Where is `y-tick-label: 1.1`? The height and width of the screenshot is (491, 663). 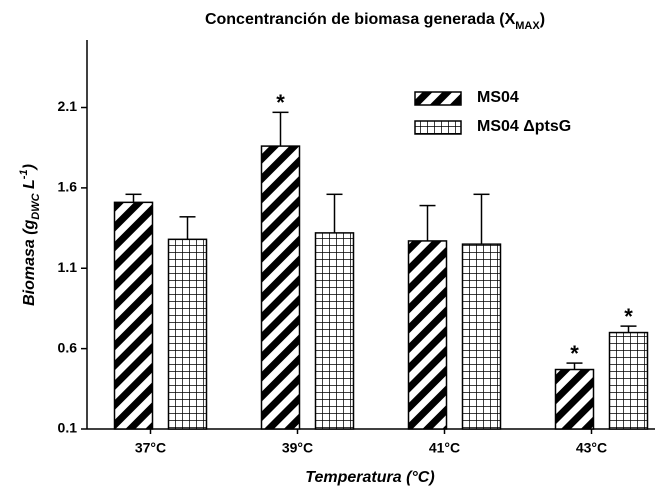
y-tick-label: 1.1 is located at coordinates (68, 267).